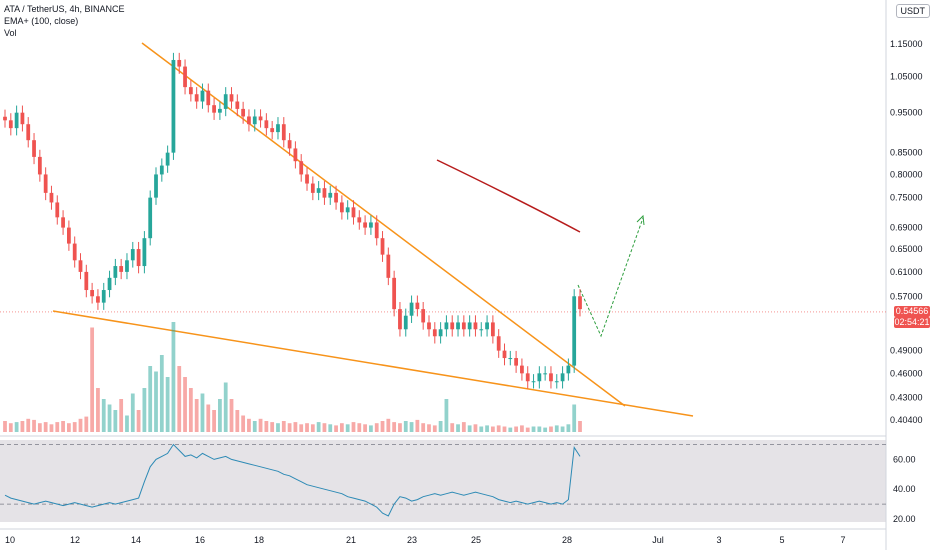 The width and height of the screenshot is (932, 550). Describe the element at coordinates (425, 540) in the screenshot. I see `time-axis: 10 12 14 16 18 21 23 25 28 Jul 3 5 7` at that location.